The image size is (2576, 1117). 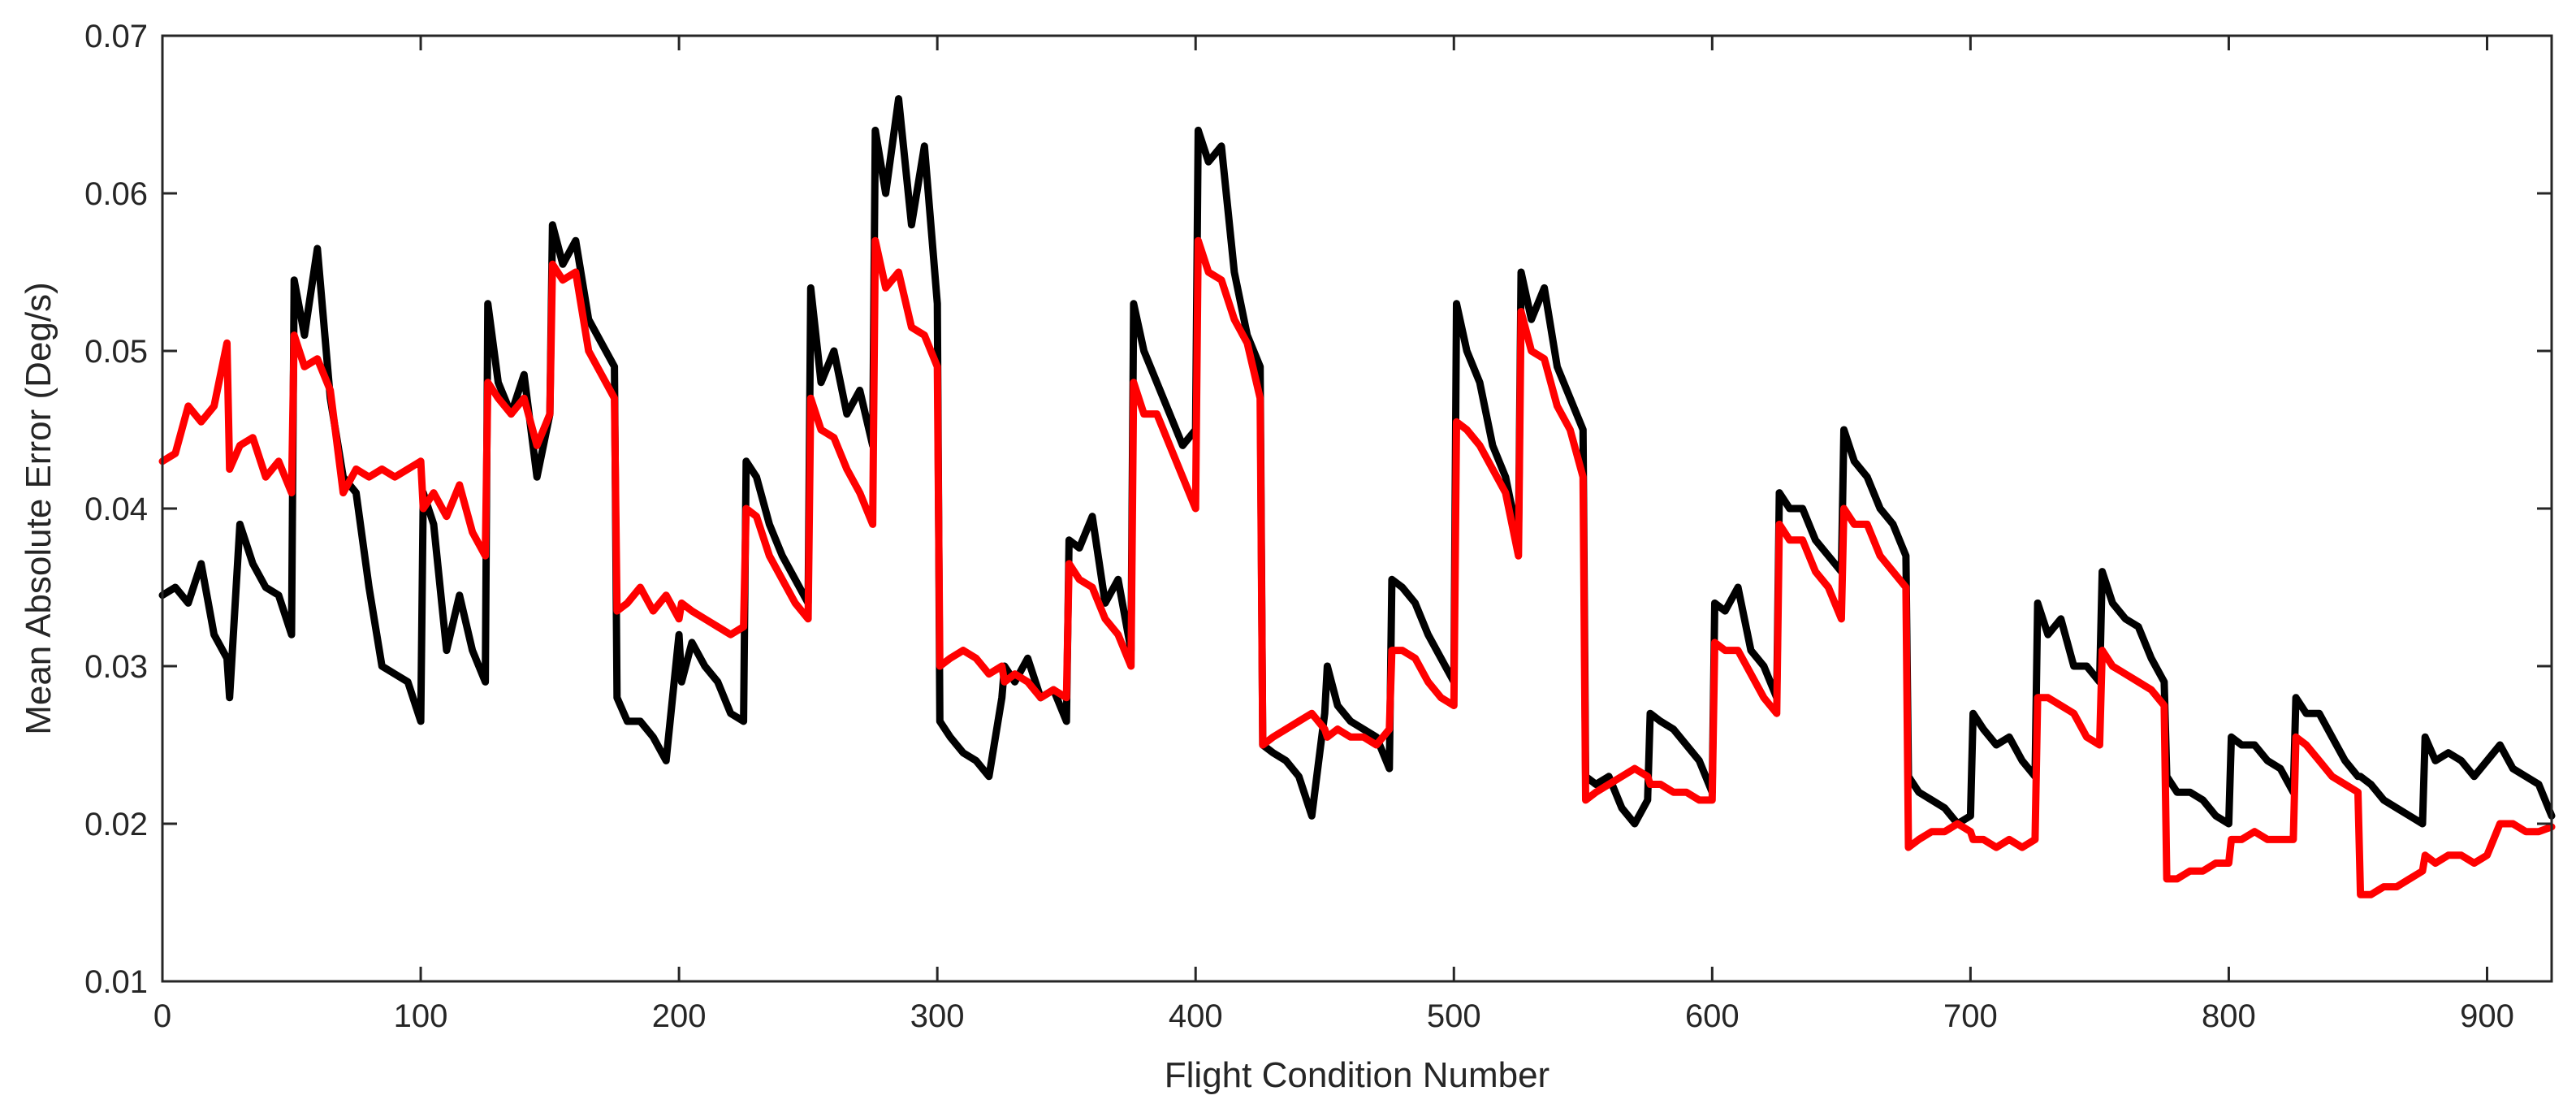 I want to click on y-tick-label: 0.02, so click(x=116, y=825).